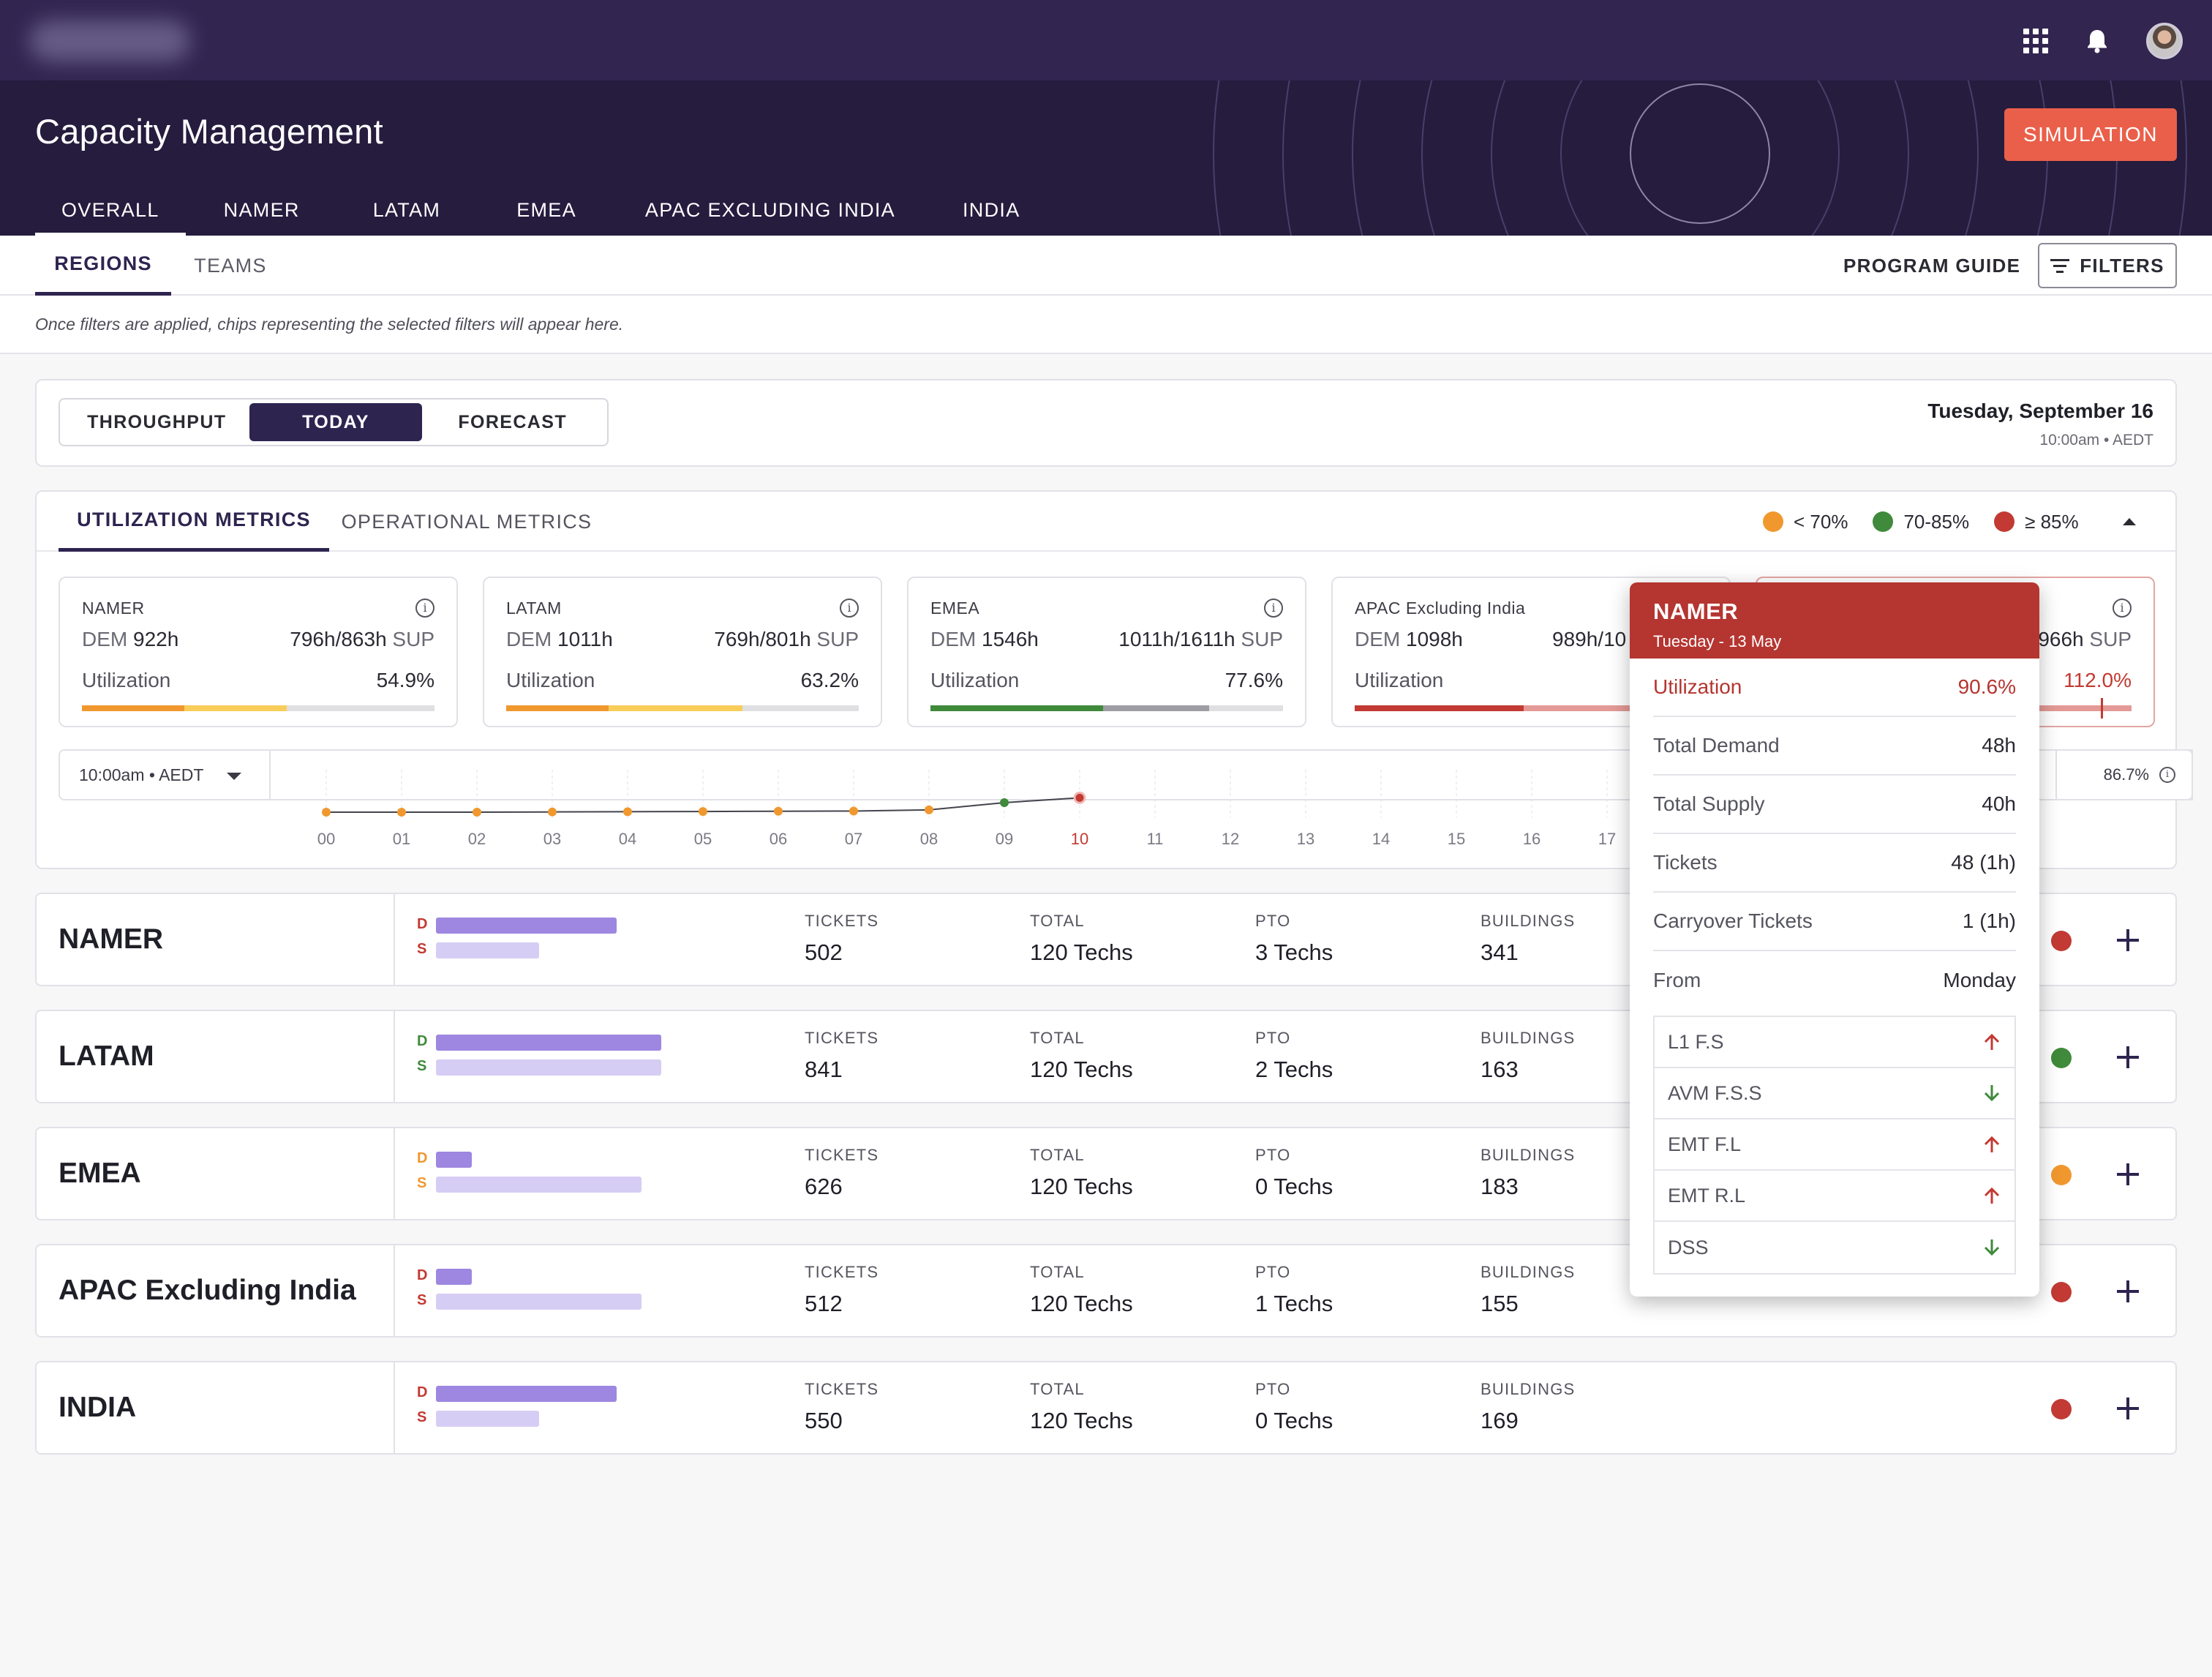  Describe the element at coordinates (1835, 1247) in the screenshot. I see `popup-team-item: DSS` at that location.